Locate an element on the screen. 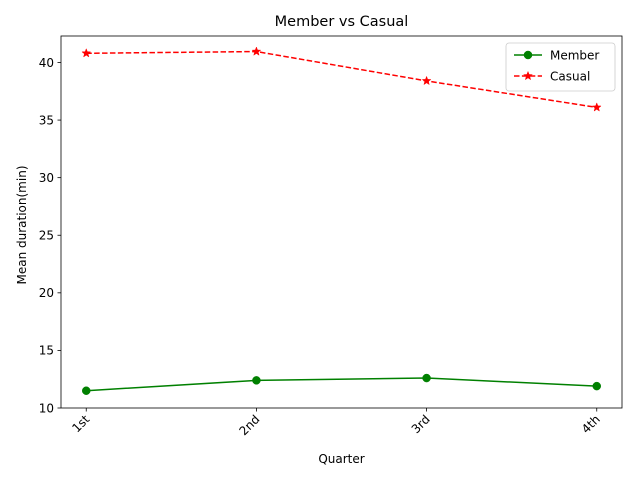  y-axis-label: Mean duration(min) is located at coordinates (22, 225).